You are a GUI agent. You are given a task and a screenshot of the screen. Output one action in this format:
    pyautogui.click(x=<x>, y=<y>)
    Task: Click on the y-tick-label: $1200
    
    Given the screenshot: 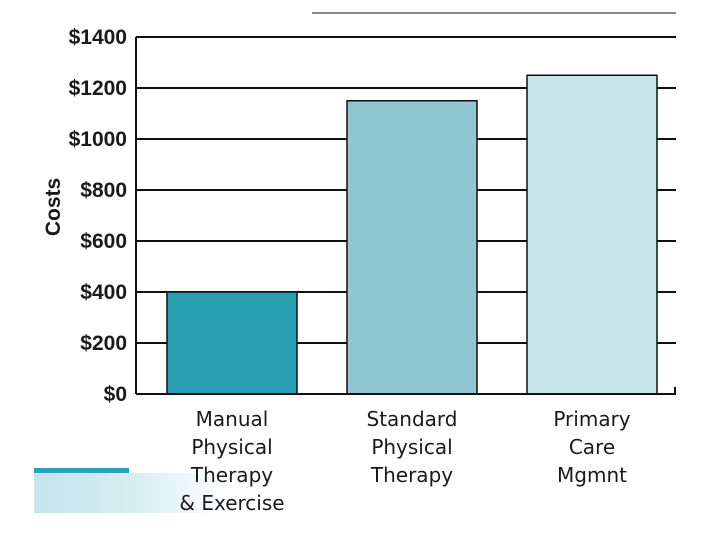 What is the action you would take?
    pyautogui.click(x=98, y=88)
    